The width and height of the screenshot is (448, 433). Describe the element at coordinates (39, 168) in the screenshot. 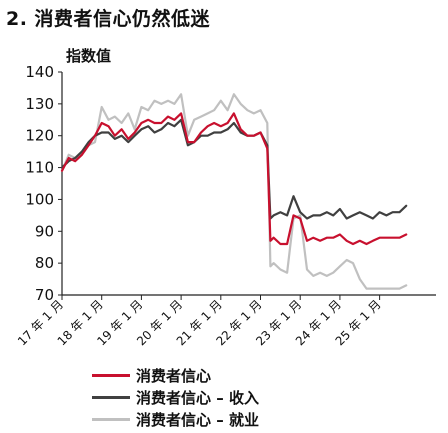

I see `y-tick-label: 110` at that location.